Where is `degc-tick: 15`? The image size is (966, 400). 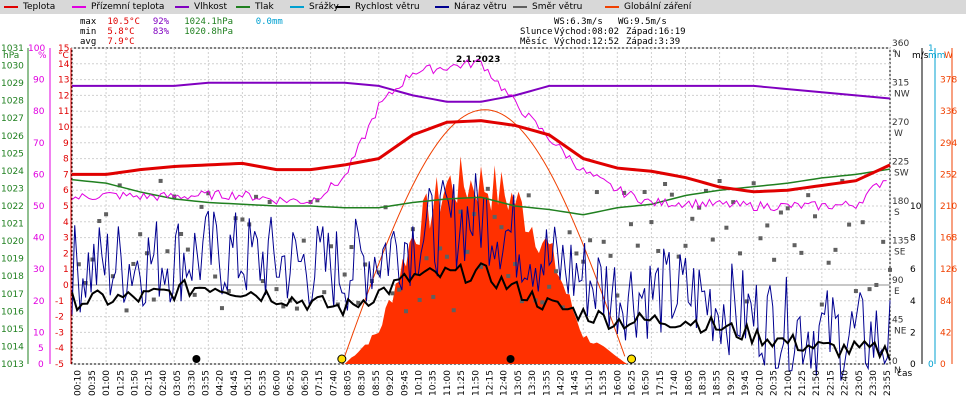
degc-tick: 15 is located at coordinates (63, 49).